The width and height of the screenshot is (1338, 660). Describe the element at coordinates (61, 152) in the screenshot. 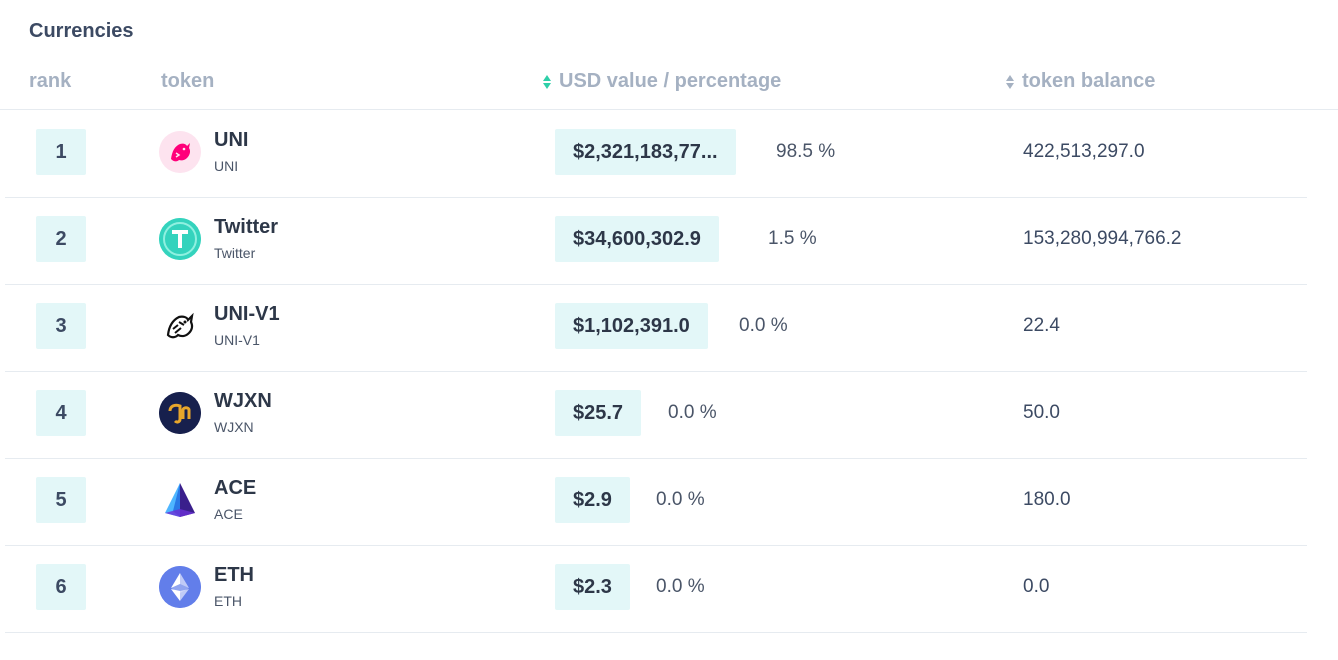

I see `rank-badge: 1` at that location.